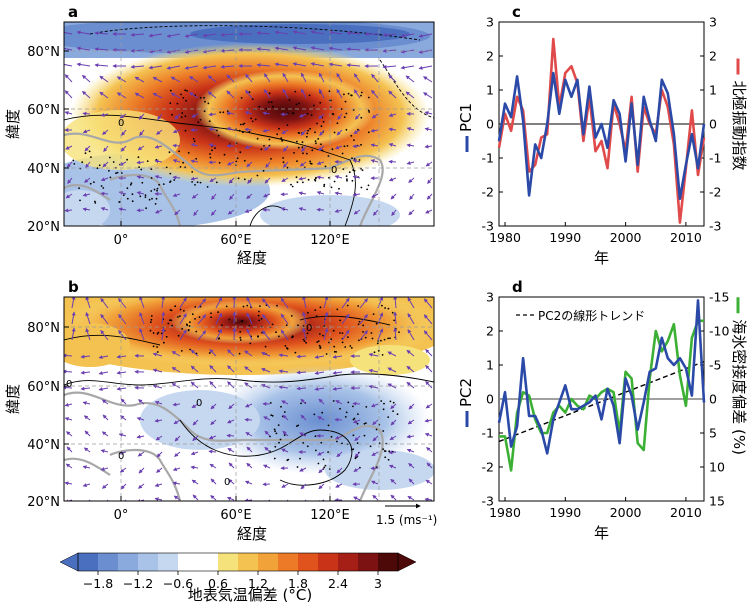  Describe the element at coordinates (121, 456) in the screenshot. I see `panel-b-contour-label: 0` at that location.